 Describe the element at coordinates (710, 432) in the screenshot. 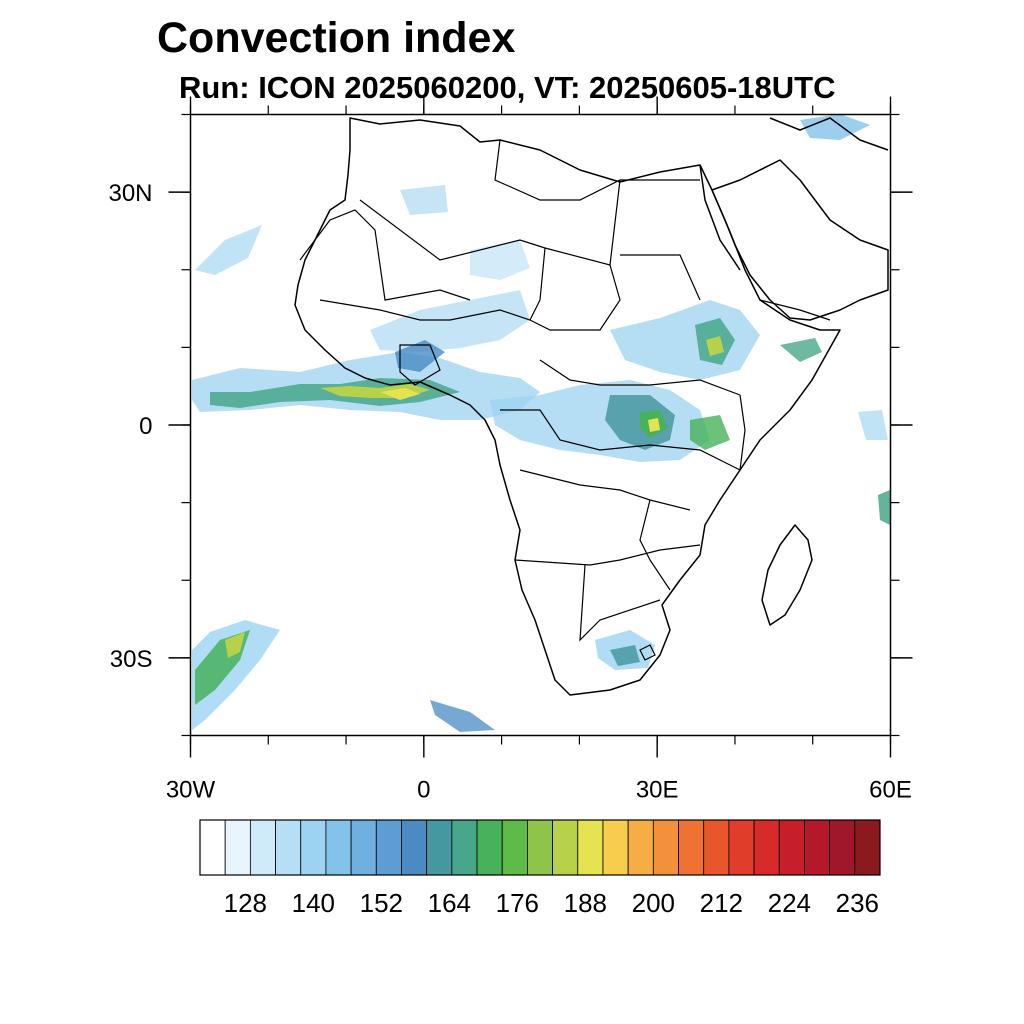

I see `convection-area-east-africa` at that location.